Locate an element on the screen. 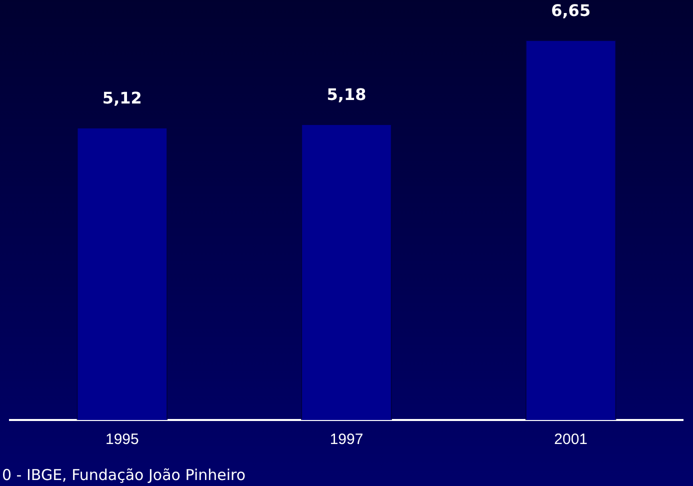  text: 0 - IBGE, Fundação João Pinheiro is located at coordinates (124, 475).